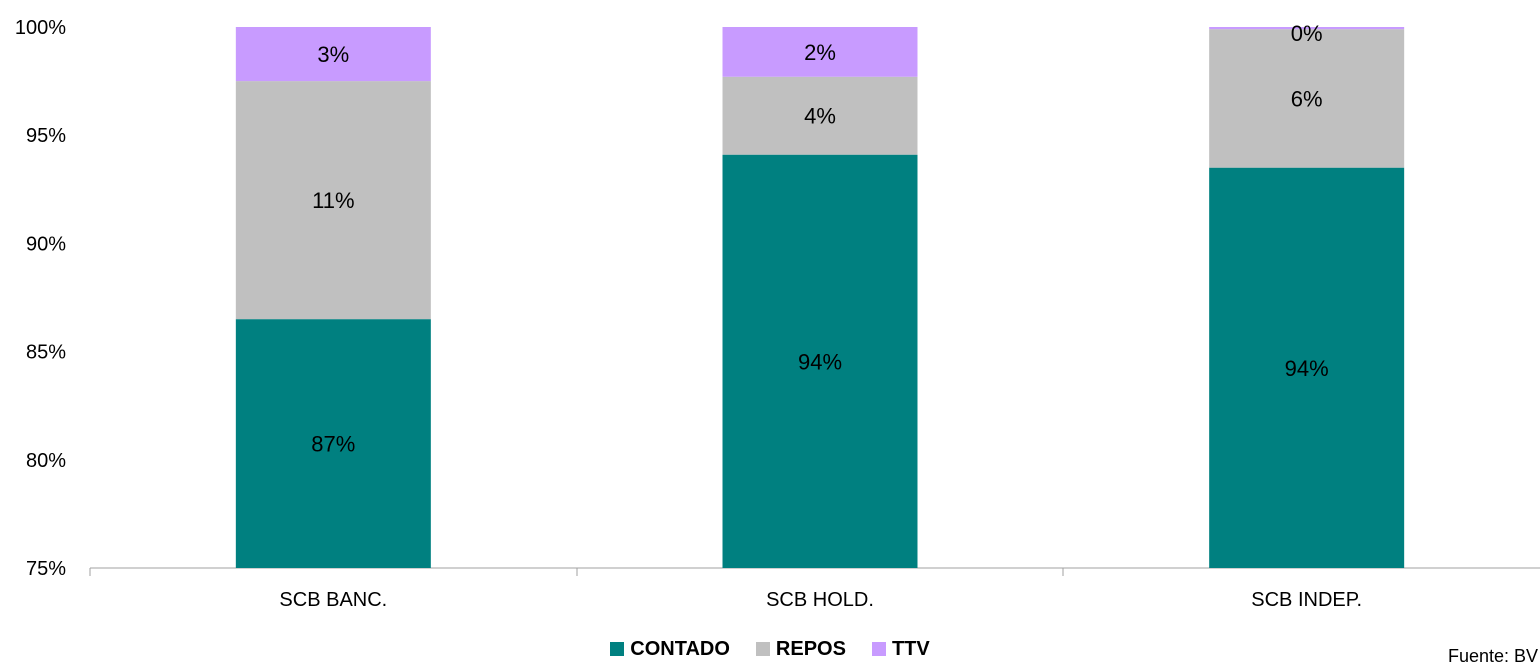  I want to click on data-label: 2%, so click(820, 52).